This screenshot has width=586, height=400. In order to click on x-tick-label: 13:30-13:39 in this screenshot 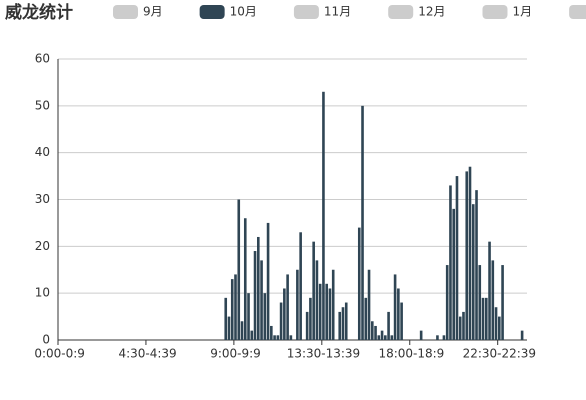, I will do `click(324, 354)`.